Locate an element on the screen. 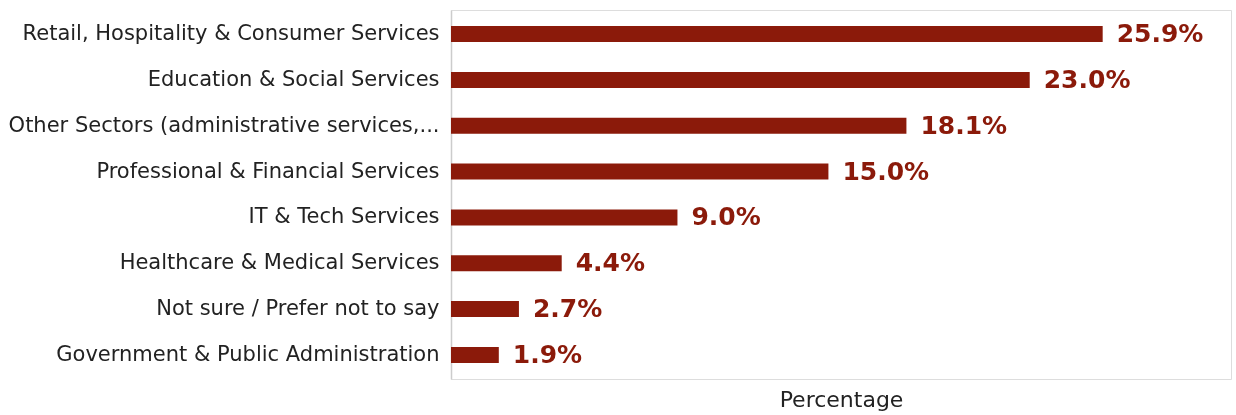 This screenshot has width=1236, height=415. y-tick-label: Professional & Financial Services is located at coordinates (268, 170).